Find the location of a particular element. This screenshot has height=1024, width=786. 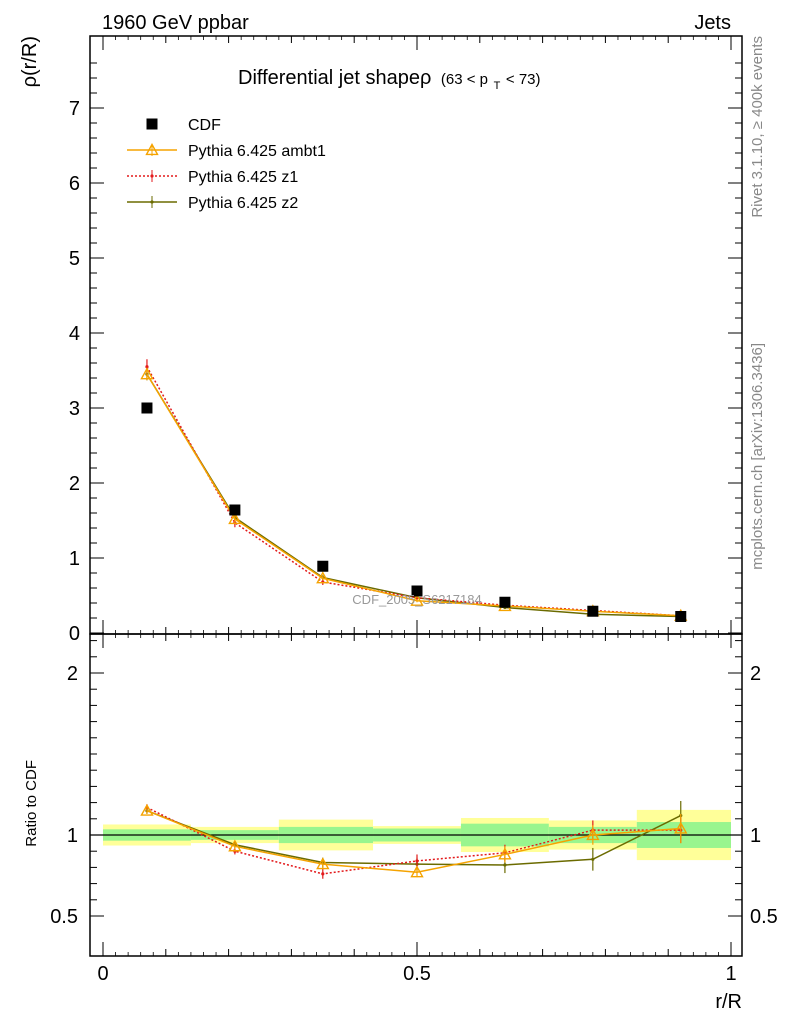

header-right: Jets is located at coordinates (712, 23).